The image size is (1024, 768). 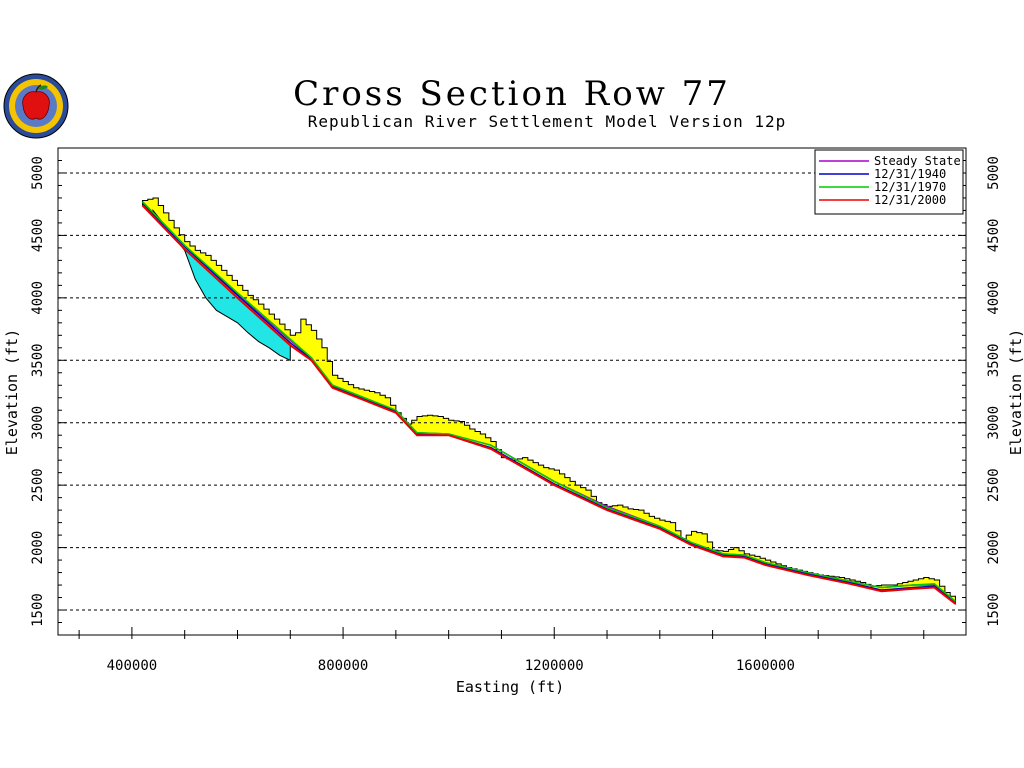 I want to click on y-tick-label-right: 4000, so click(x=994, y=298).